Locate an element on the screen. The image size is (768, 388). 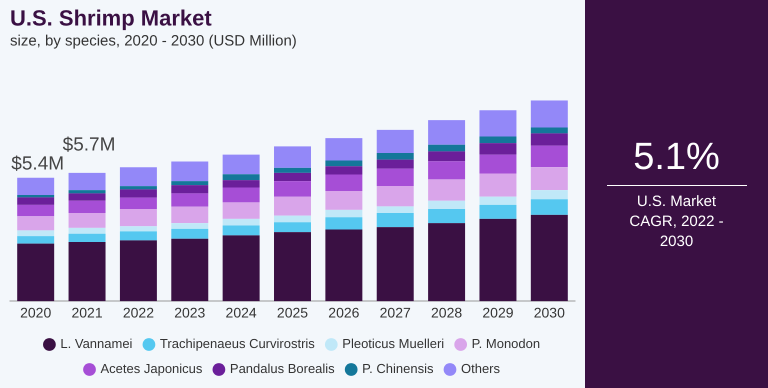
x-tick-label: 2024 is located at coordinates (241, 312).